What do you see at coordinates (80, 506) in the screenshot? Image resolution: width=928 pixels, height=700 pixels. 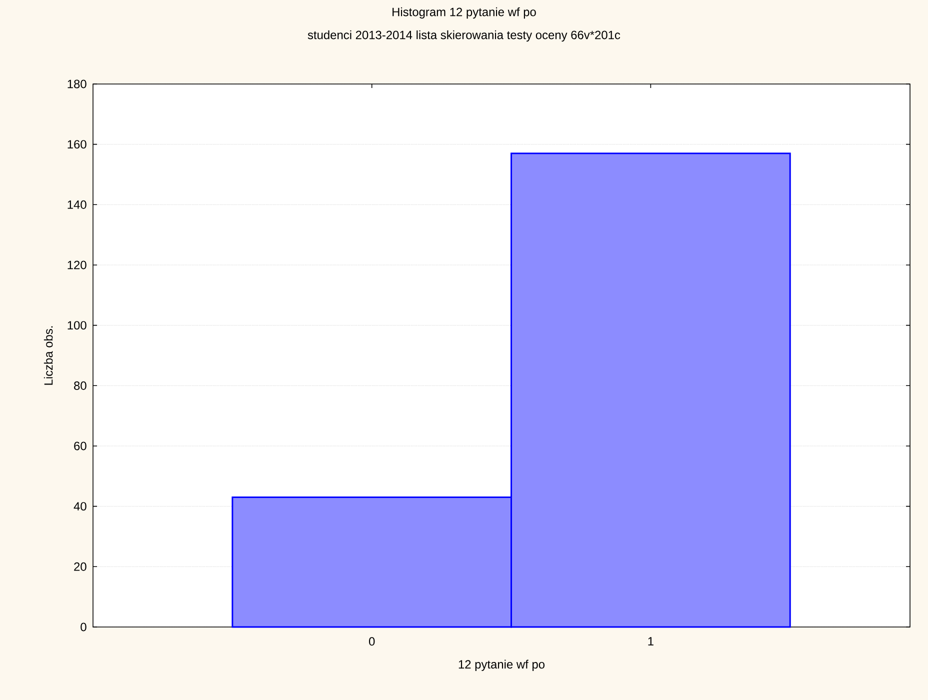 I see `y-tick-label: 40` at bounding box center [80, 506].